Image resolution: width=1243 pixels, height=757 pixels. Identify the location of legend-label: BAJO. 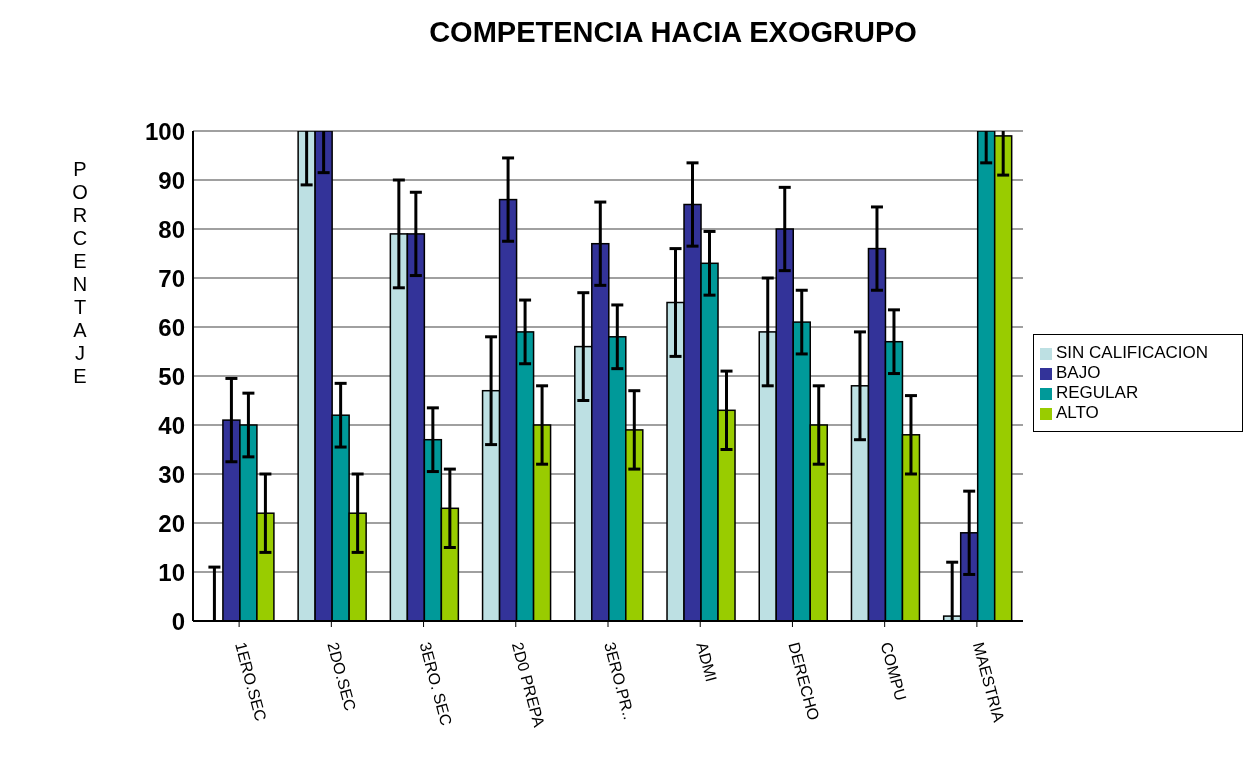
(1078, 372).